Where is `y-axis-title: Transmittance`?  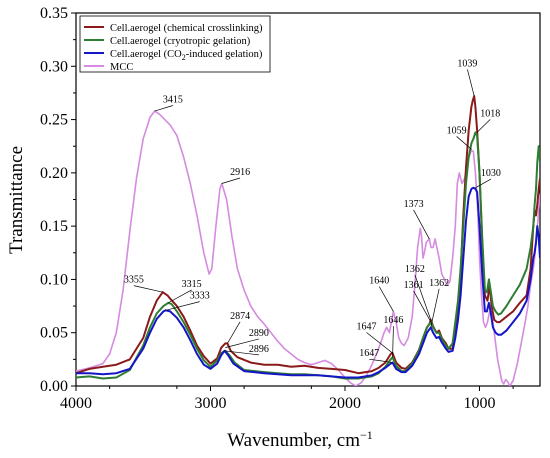 y-axis-title: Transmittance is located at coordinates (16, 200).